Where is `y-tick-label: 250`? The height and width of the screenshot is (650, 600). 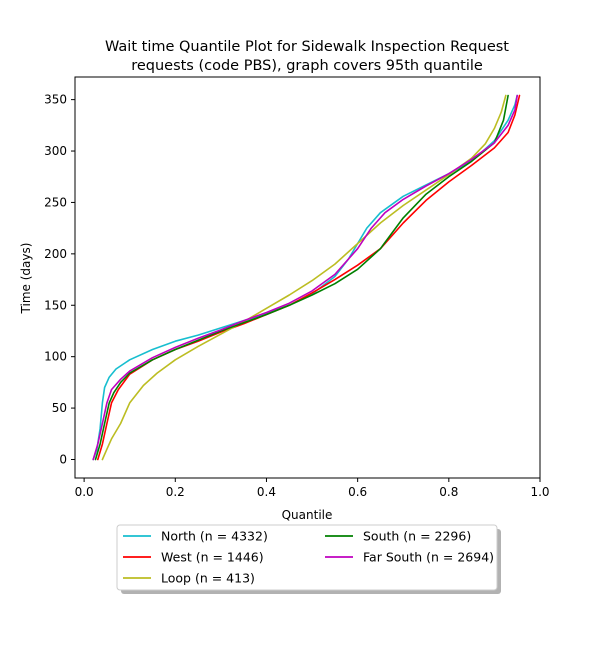
y-tick-label: 250 is located at coordinates (55, 202).